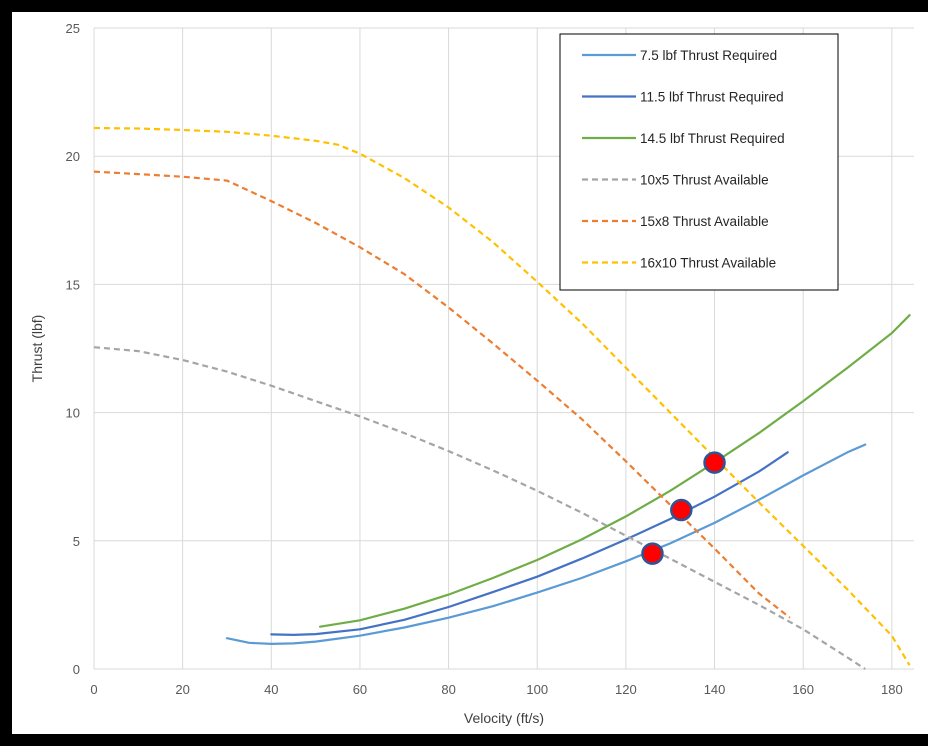 This screenshot has height=746, width=928. What do you see at coordinates (182, 689) in the screenshot?
I see `x-tick-label: 20` at bounding box center [182, 689].